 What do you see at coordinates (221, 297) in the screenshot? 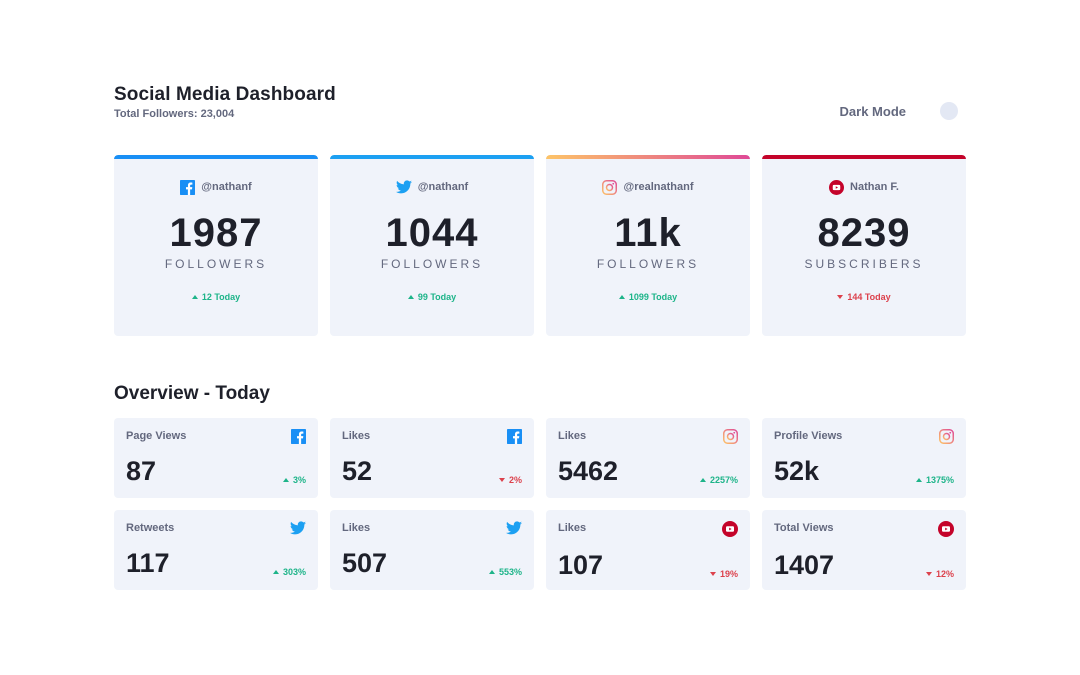
I see `card-today-value: 12 Today` at bounding box center [221, 297].